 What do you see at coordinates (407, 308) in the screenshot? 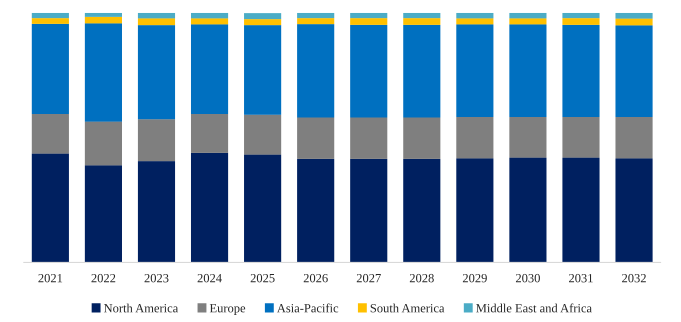
I see `legend-label: South America` at bounding box center [407, 308].